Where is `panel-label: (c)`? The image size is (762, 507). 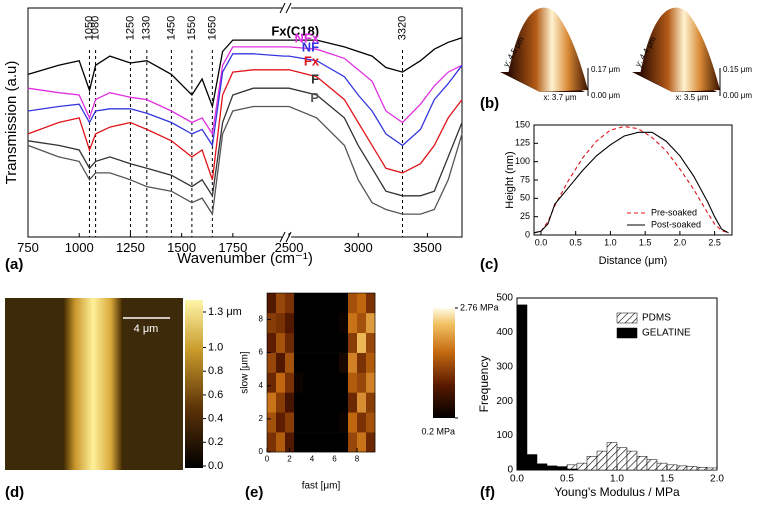 panel-label: (c) is located at coordinates (489, 264).